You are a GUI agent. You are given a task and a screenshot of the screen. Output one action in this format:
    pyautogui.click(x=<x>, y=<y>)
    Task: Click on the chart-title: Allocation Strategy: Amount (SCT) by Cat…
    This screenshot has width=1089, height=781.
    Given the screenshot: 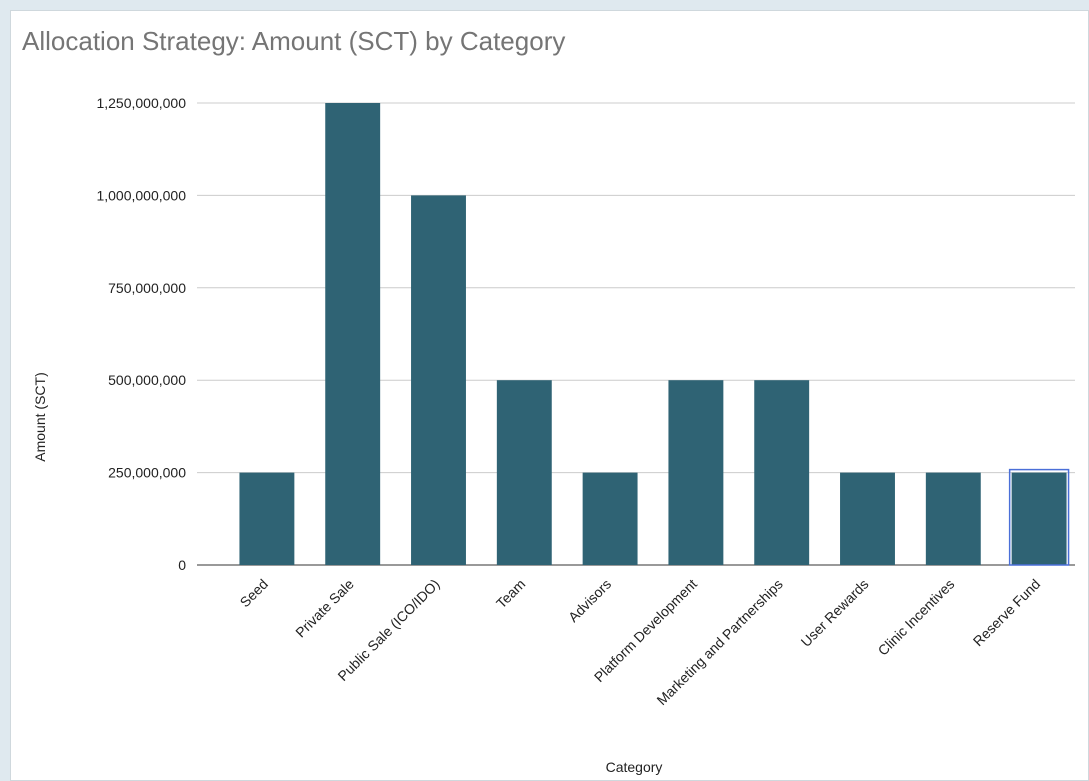 What is the action you would take?
    pyautogui.click(x=294, y=41)
    